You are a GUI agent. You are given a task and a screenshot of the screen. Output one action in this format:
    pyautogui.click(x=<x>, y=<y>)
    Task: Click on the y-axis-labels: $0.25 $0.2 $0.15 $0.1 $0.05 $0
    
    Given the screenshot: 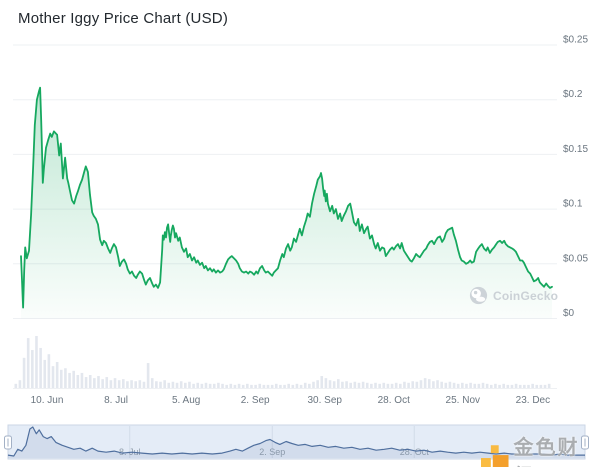 What is the action you would take?
    pyautogui.click(x=575, y=177)
    